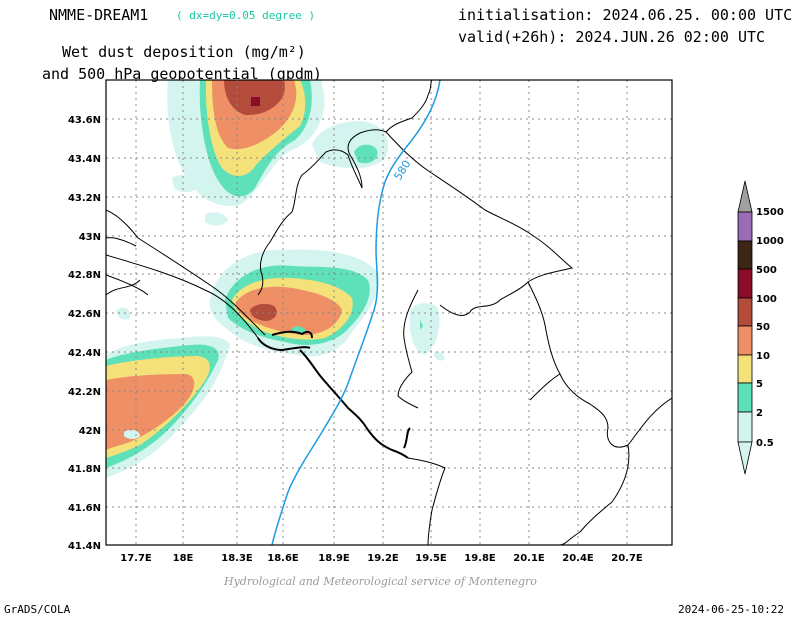  What do you see at coordinates (402, 170) in the screenshot?
I see `contour-label-background` at bounding box center [402, 170].